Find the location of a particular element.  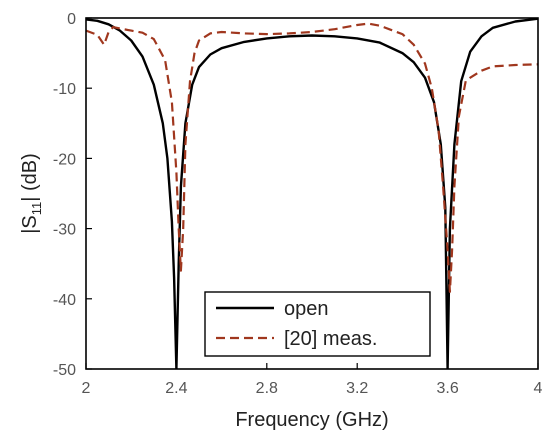

x-tick-label: 2 is located at coordinates (86, 388).